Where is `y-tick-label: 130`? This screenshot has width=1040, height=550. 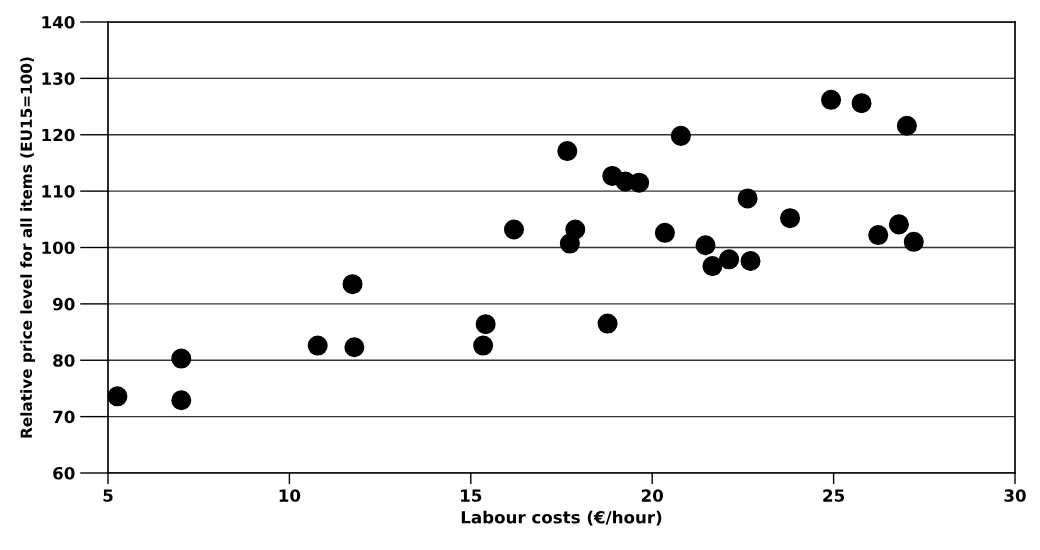
y-tick-label: 130 is located at coordinates (58, 78).